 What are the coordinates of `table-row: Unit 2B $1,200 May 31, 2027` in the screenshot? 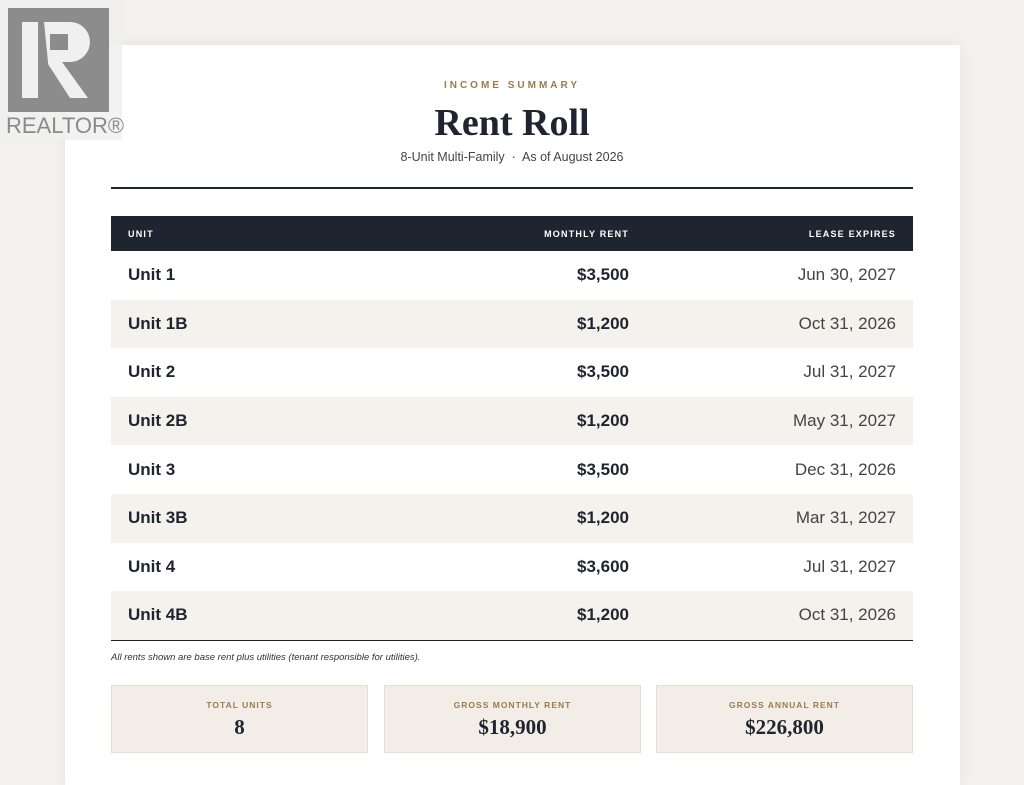 It's located at (512, 421).